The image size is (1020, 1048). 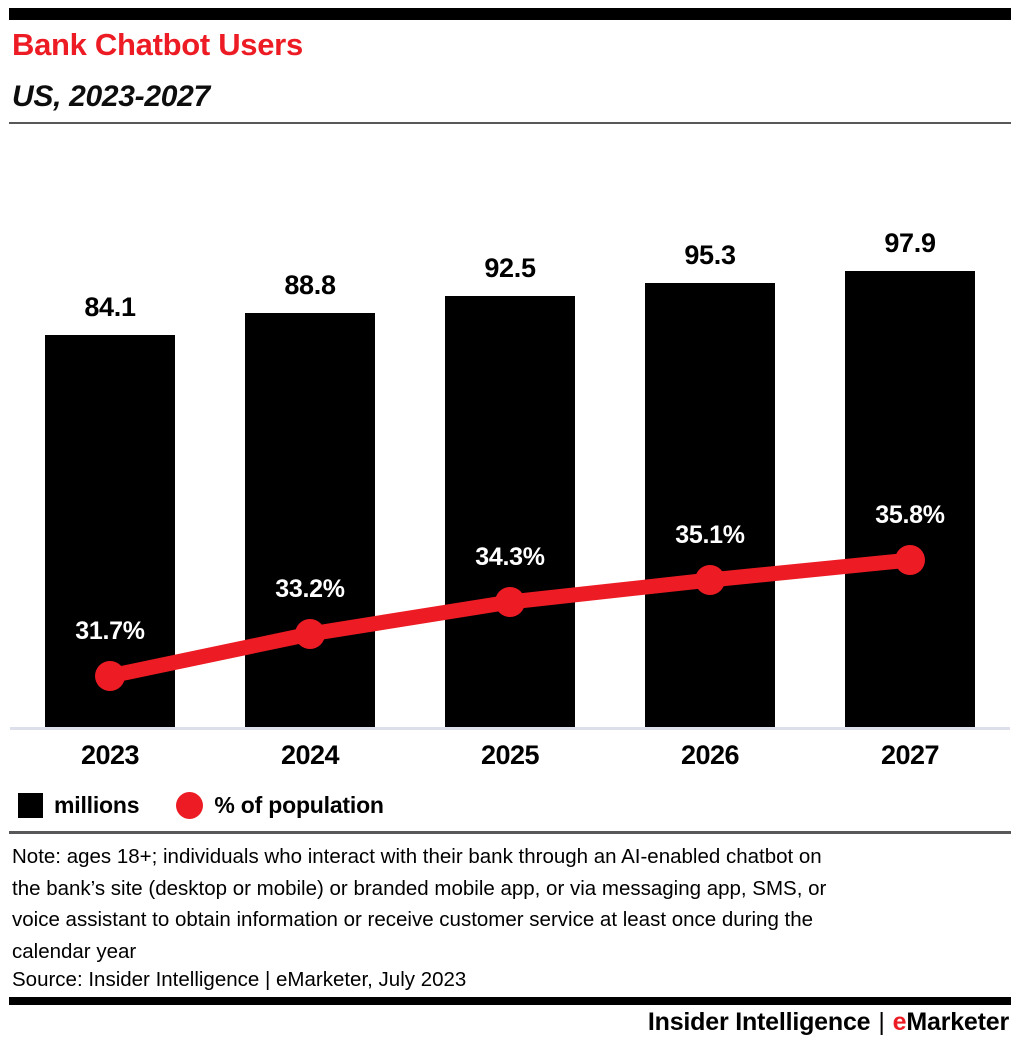 What do you see at coordinates (111, 96) in the screenshot?
I see `chart-subtitle: US, 2023-2027` at bounding box center [111, 96].